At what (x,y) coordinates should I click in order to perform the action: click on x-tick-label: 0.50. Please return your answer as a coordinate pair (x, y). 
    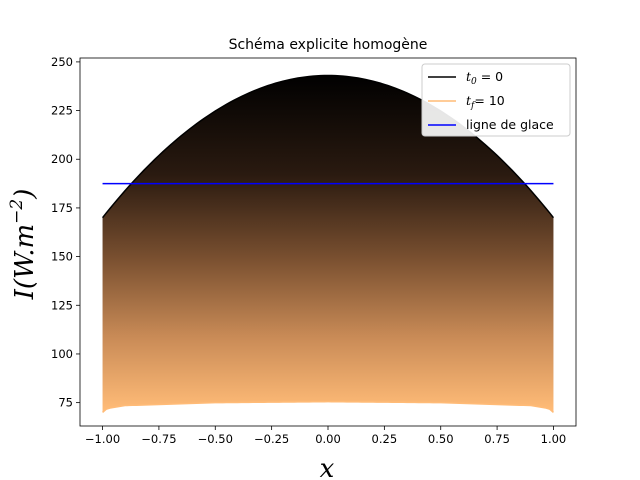
    Looking at the image, I should click on (441, 439).